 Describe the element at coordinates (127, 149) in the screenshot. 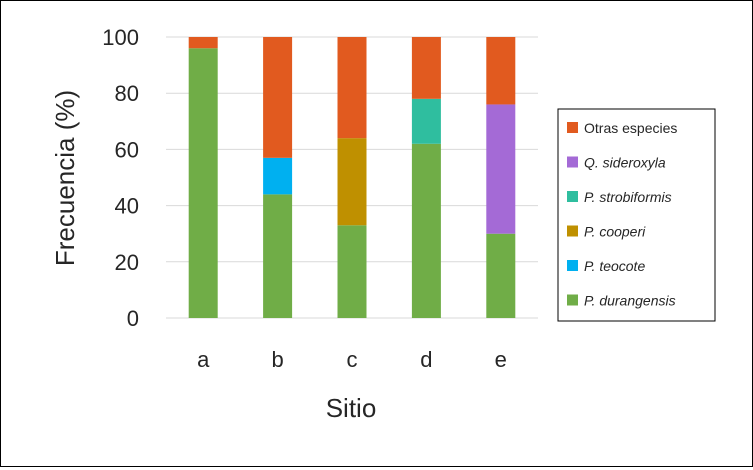

I see `y-tick-label: 60` at that location.